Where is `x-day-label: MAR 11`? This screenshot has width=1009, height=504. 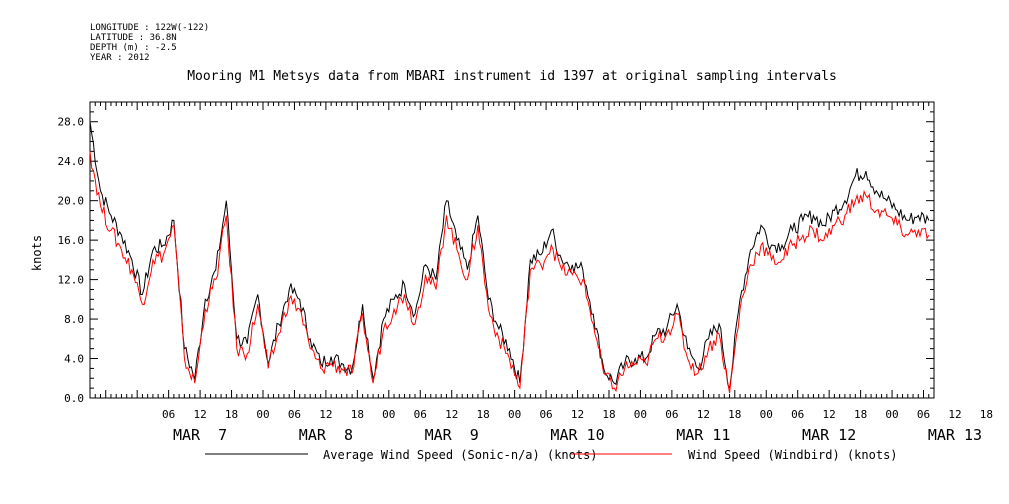 x-day-label: MAR 11 is located at coordinates (703, 435).